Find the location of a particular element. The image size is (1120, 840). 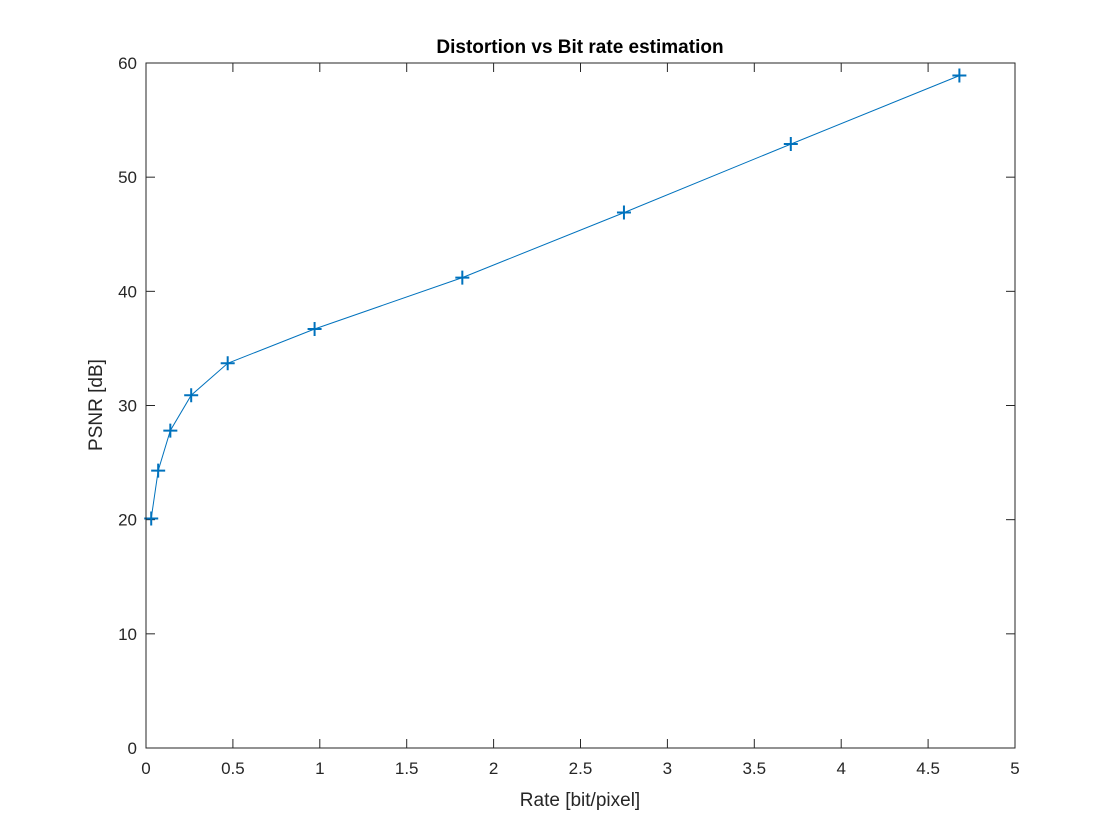

x-tick-label: 4 is located at coordinates (840, 768).